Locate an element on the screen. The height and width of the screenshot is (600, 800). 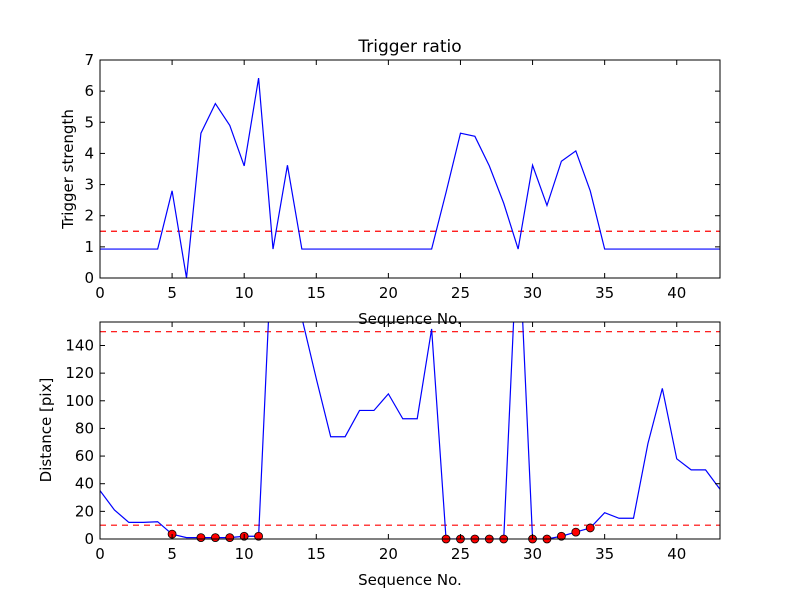
y-tick-label: 80 is located at coordinates (84, 428).